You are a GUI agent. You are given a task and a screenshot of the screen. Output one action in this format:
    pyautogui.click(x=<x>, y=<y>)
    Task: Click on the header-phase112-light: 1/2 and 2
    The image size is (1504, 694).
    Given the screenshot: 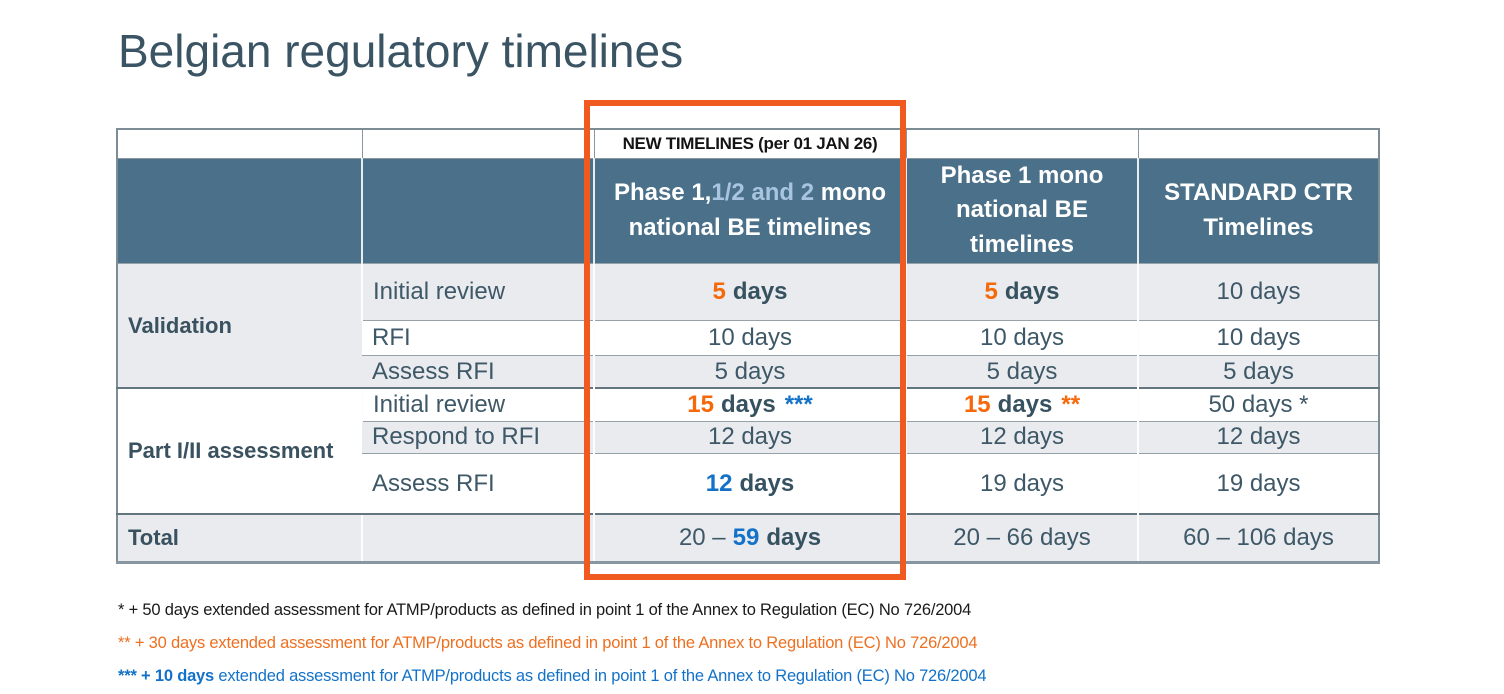 What is the action you would take?
    pyautogui.click(x=763, y=192)
    